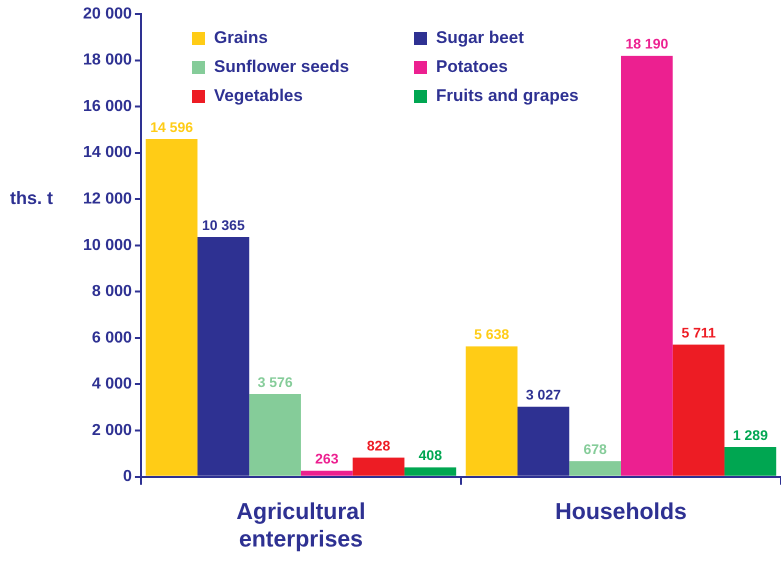 This screenshot has height=568, width=781. What do you see at coordinates (107, 153) in the screenshot?
I see `y-tick-label: 14 000` at bounding box center [107, 153].